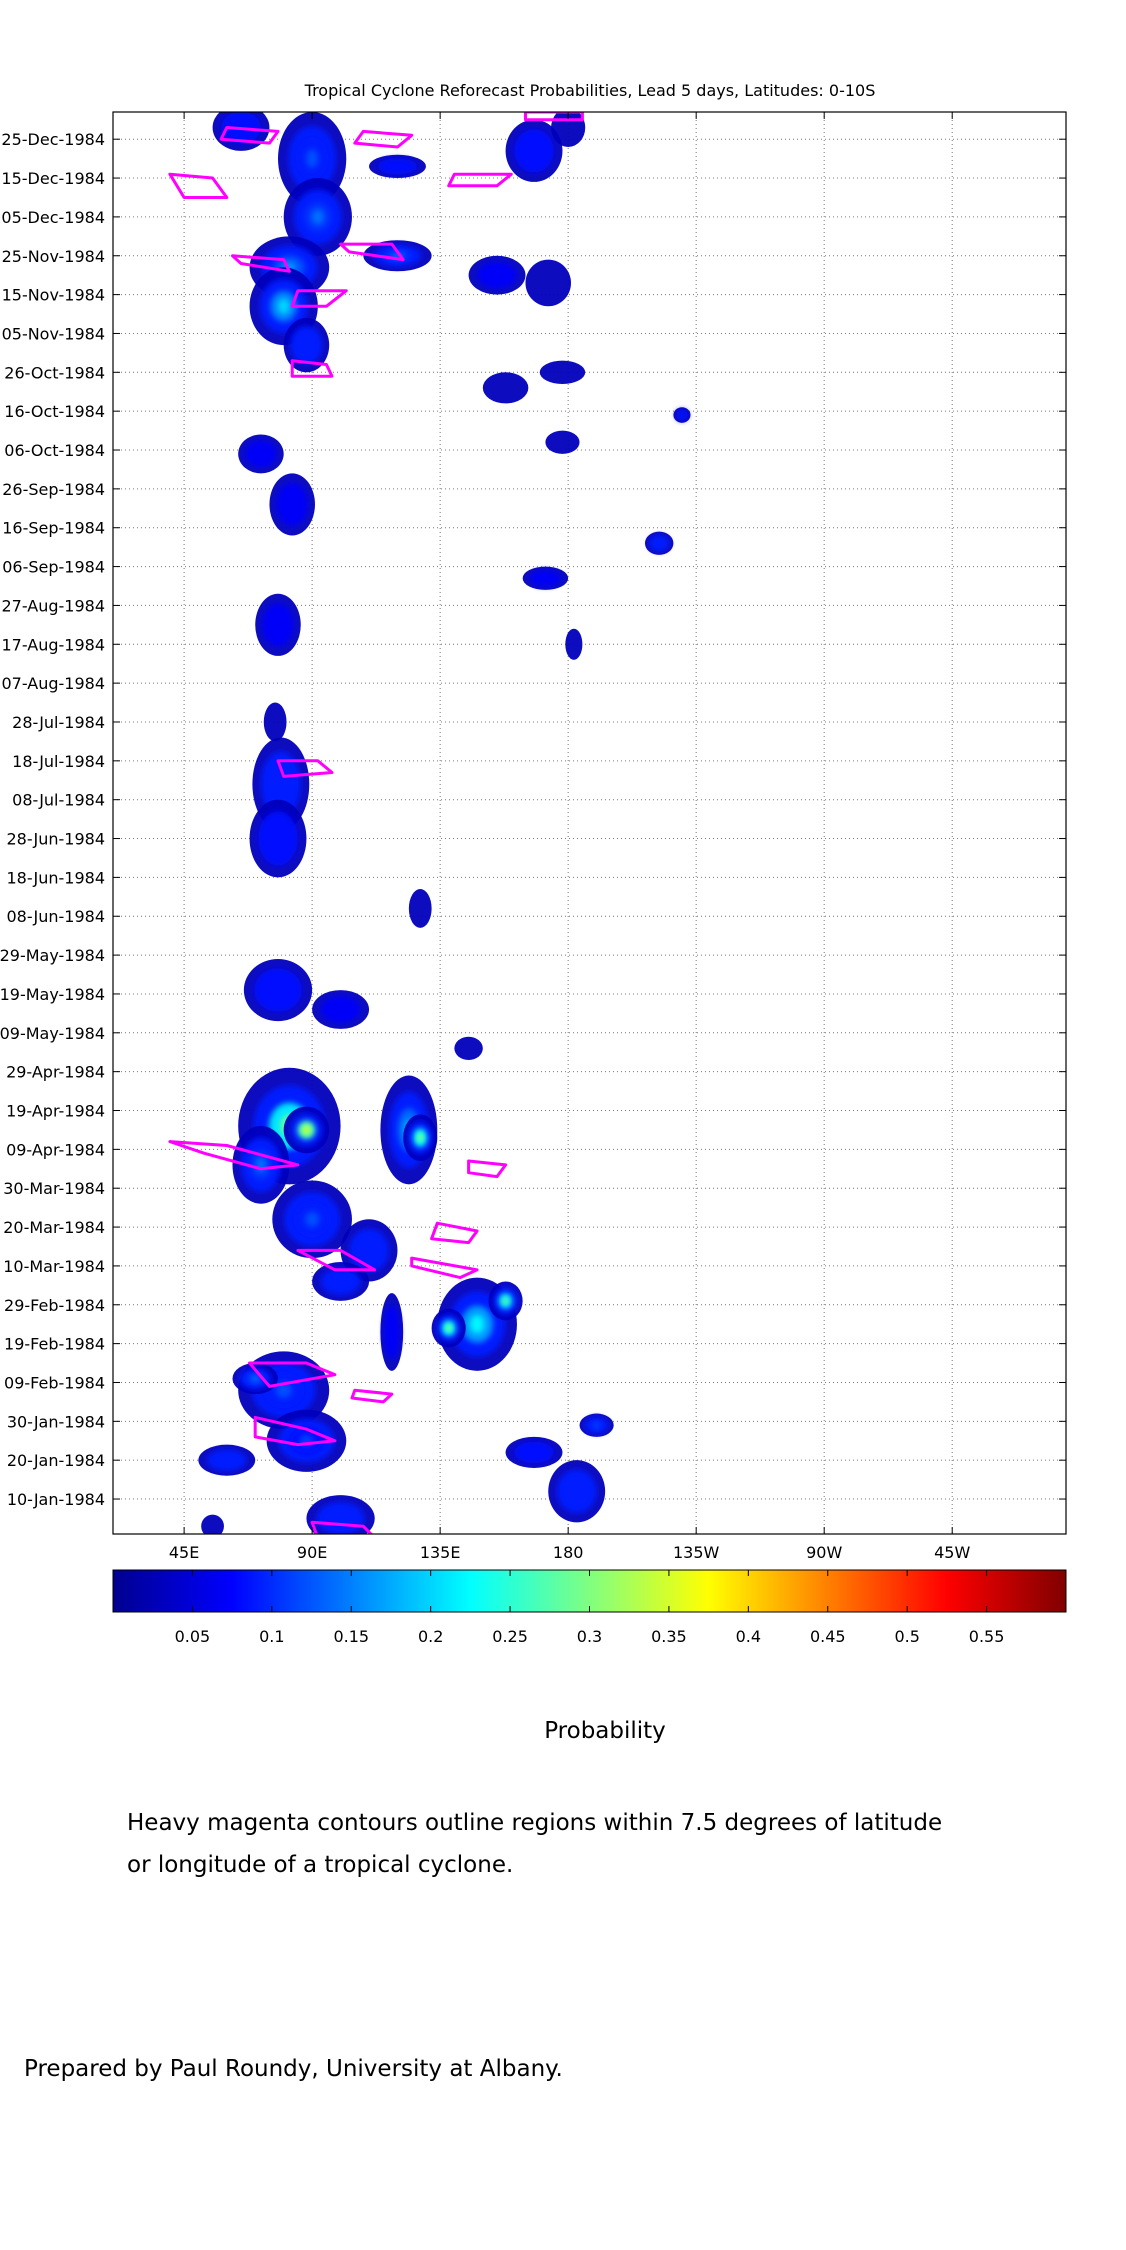  Describe the element at coordinates (54, 1344) in the screenshot. I see `y-tick-label: 19-Feb-1984` at that location.